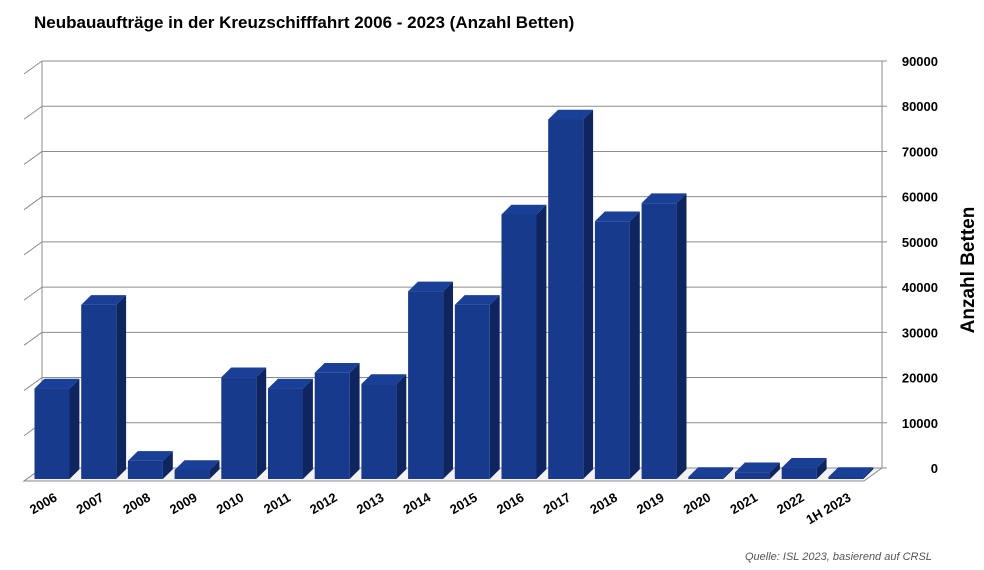 This screenshot has height=570, width=984. What do you see at coordinates (790, 503) in the screenshot?
I see `x-tick-label: 2022` at bounding box center [790, 503].